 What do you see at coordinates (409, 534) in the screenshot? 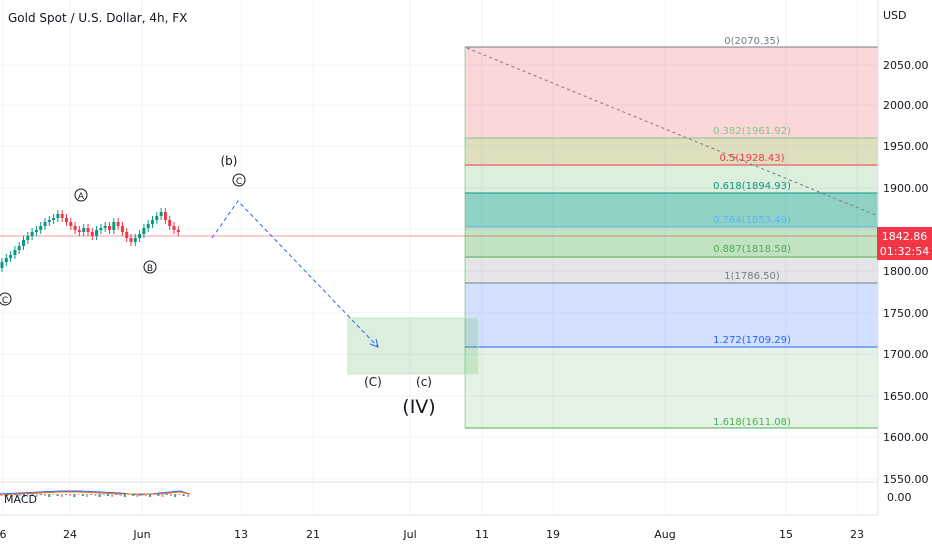
I see `x-tick: Jul` at bounding box center [409, 534].